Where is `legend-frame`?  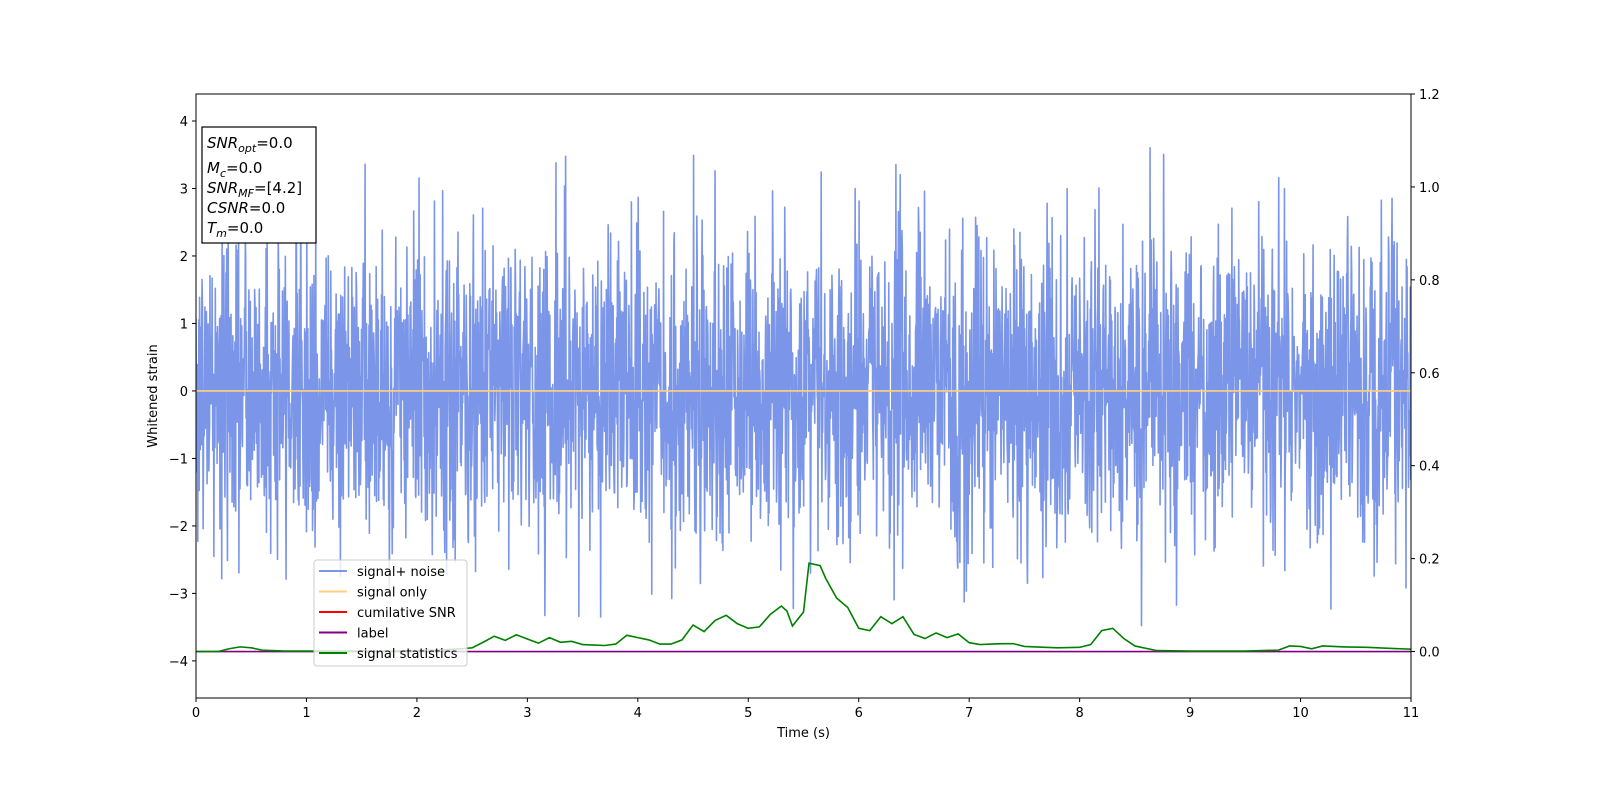 legend-frame is located at coordinates (390, 613).